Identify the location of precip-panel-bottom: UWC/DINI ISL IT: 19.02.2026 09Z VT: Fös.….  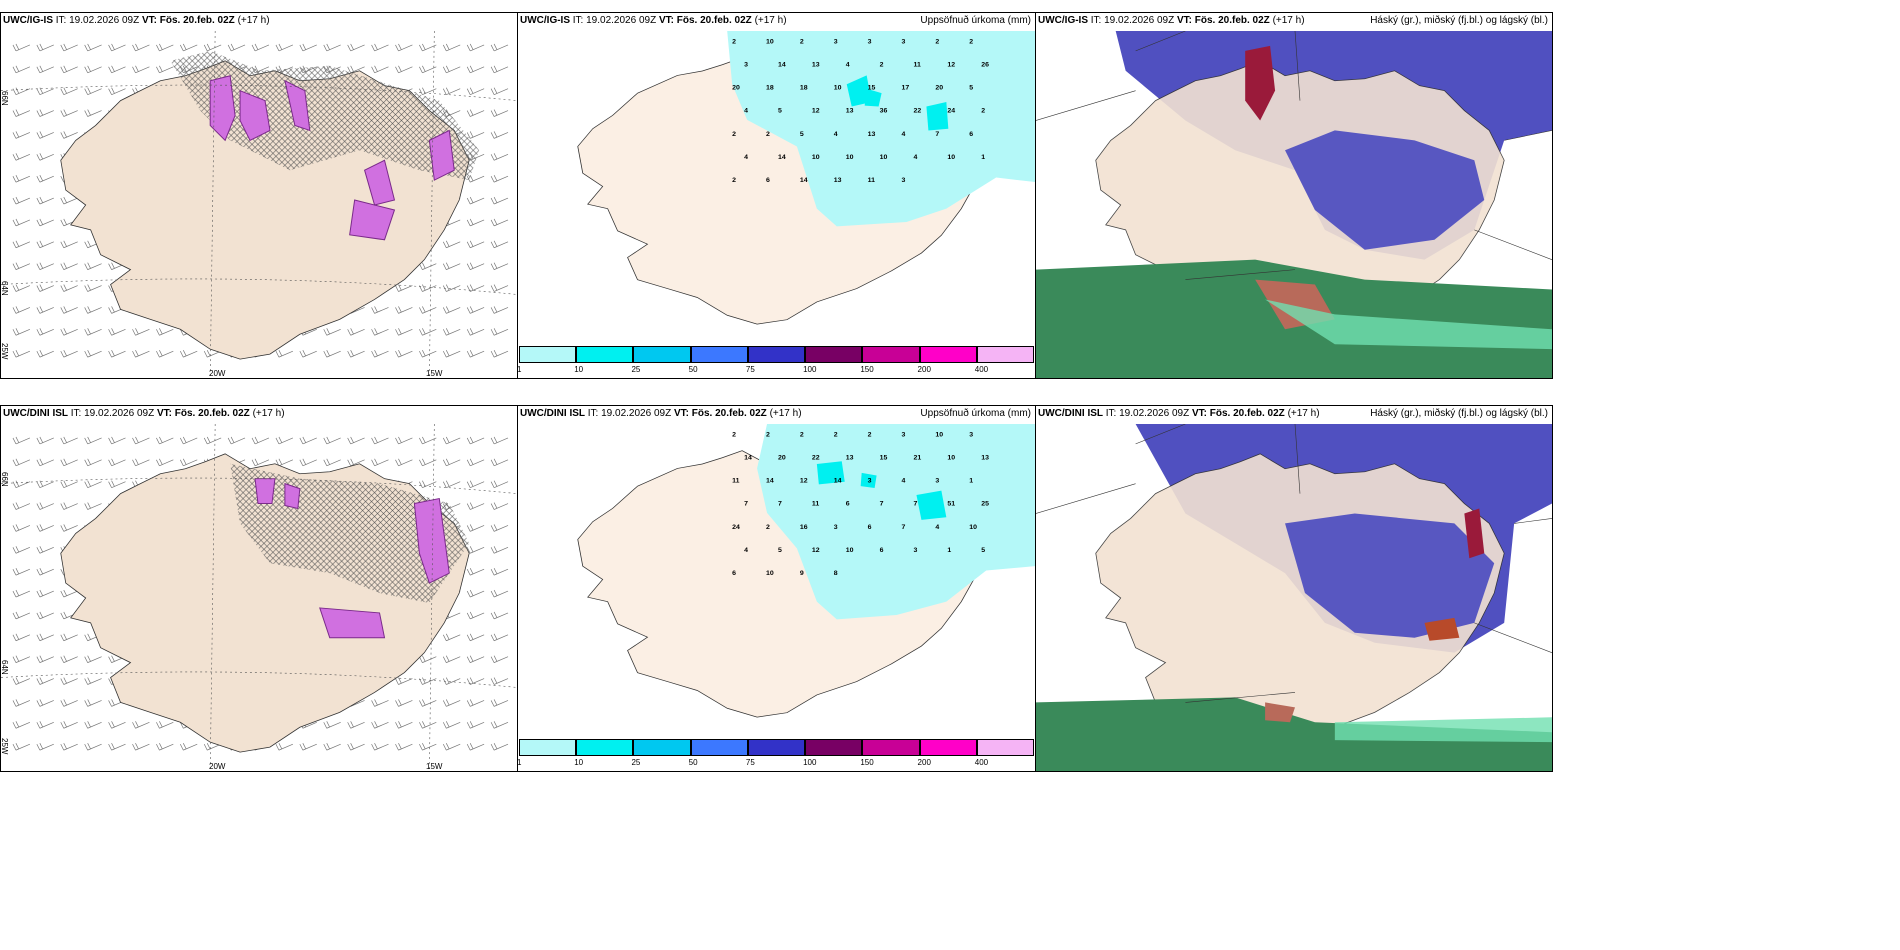
(776, 588).